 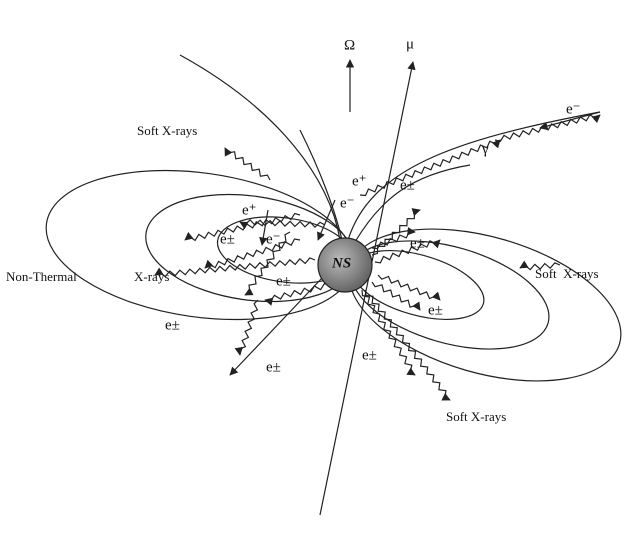 What do you see at coordinates (41, 276) in the screenshot?
I see `label: Non-Thermal` at bounding box center [41, 276].